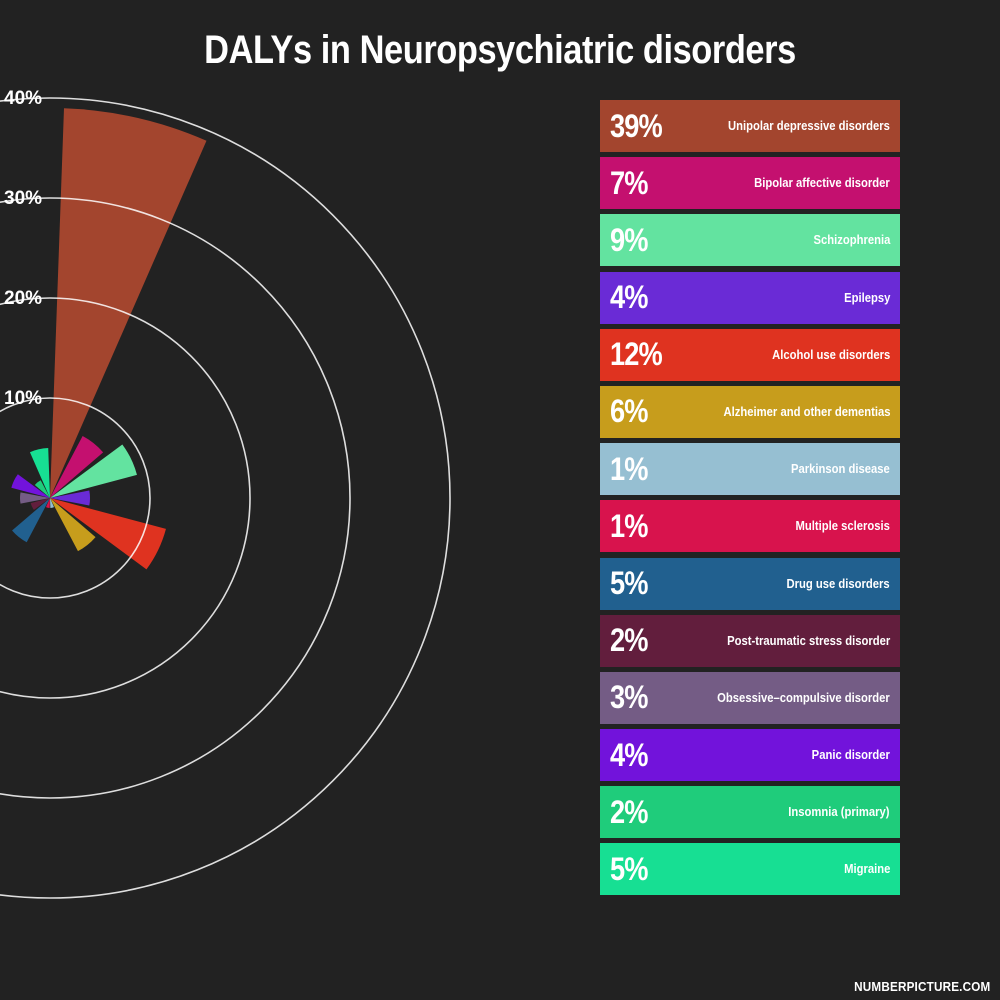 The image size is (1000, 1000). Describe the element at coordinates (128, 303) in the screenshot. I see `bar-unipolar-depressive-disorders` at that location.